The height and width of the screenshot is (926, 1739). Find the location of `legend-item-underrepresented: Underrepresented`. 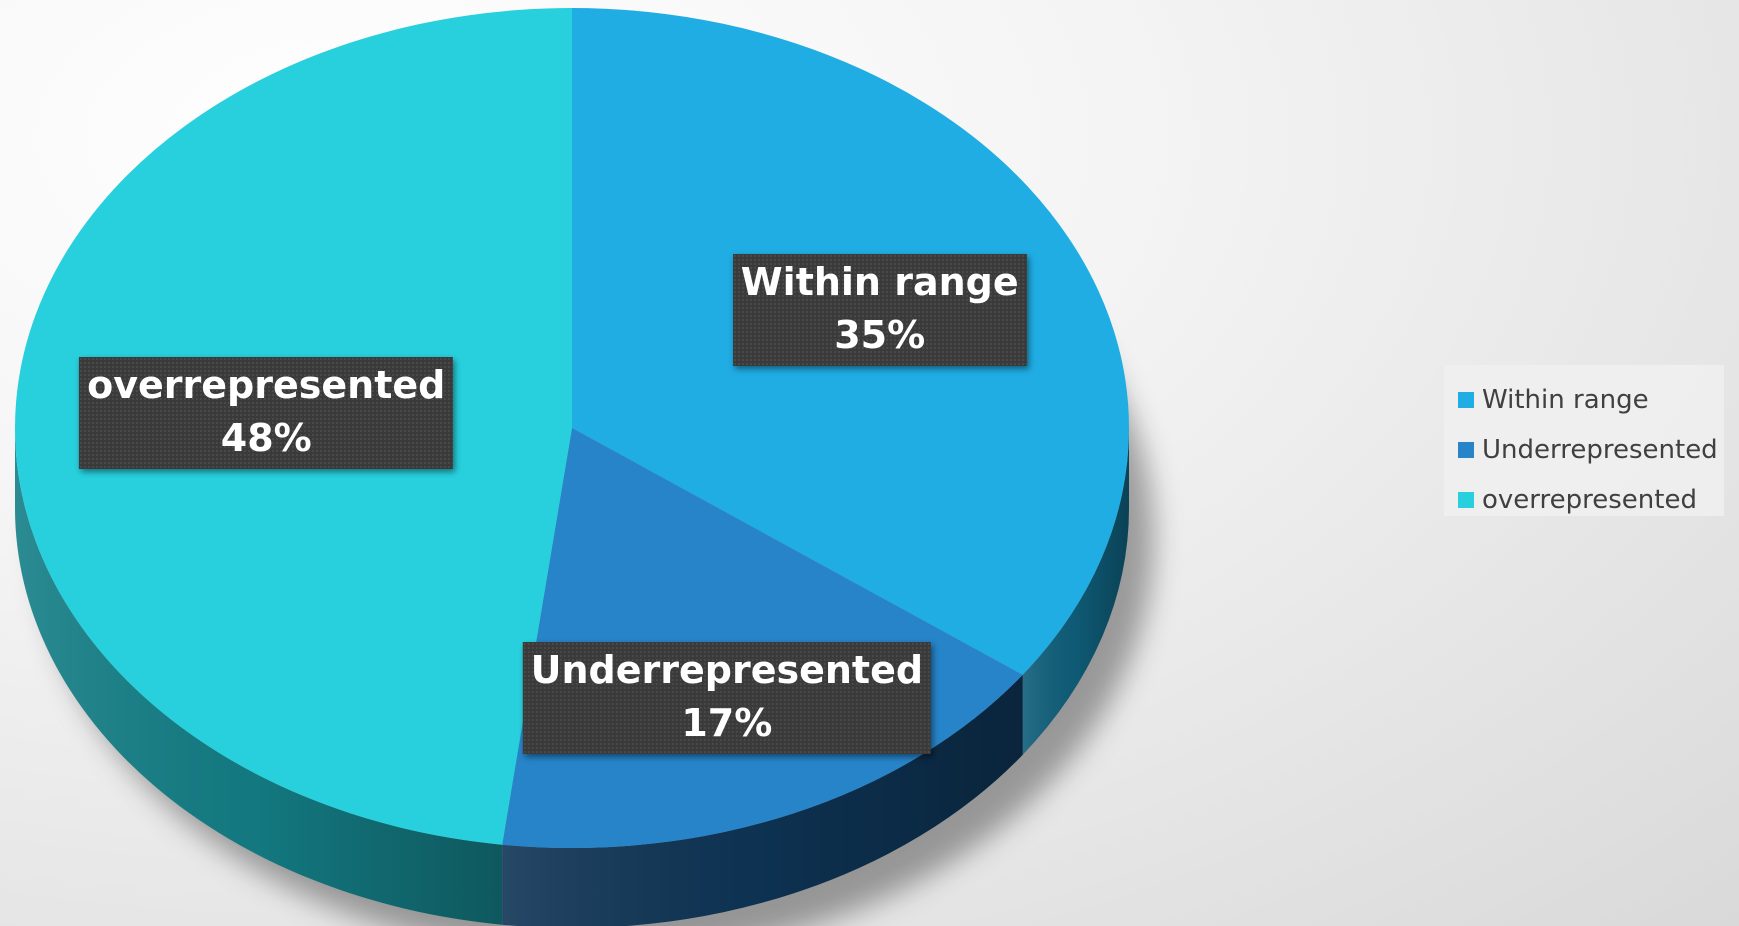

legend-item-underrepresented: Underrepresented is located at coordinates (1591, 450).